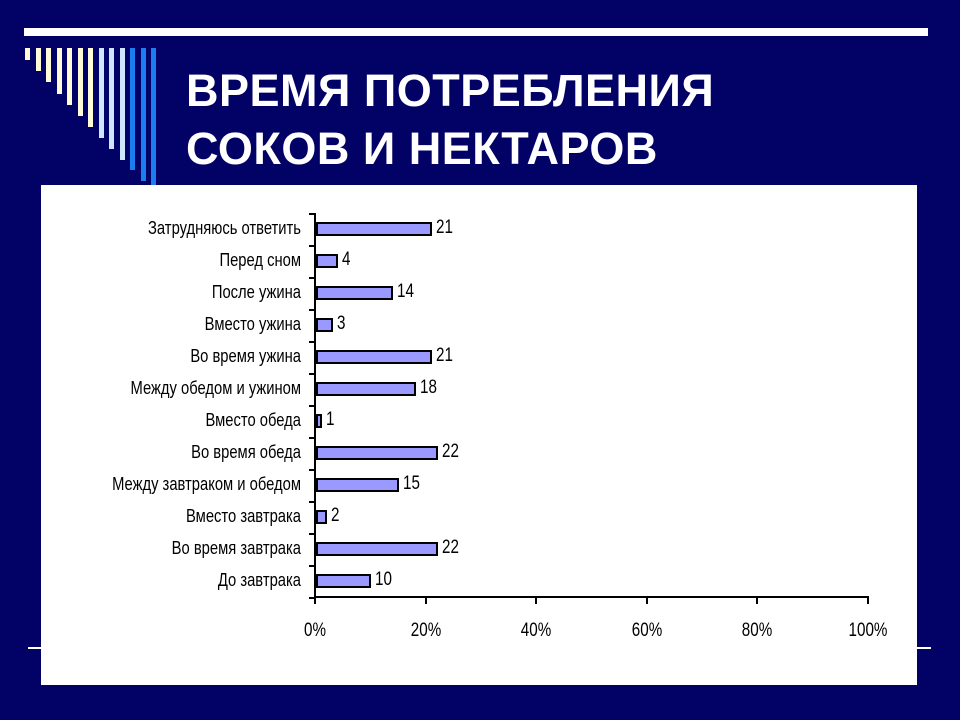 The image size is (960, 720). I want to click on right-rule, so click(924, 648).